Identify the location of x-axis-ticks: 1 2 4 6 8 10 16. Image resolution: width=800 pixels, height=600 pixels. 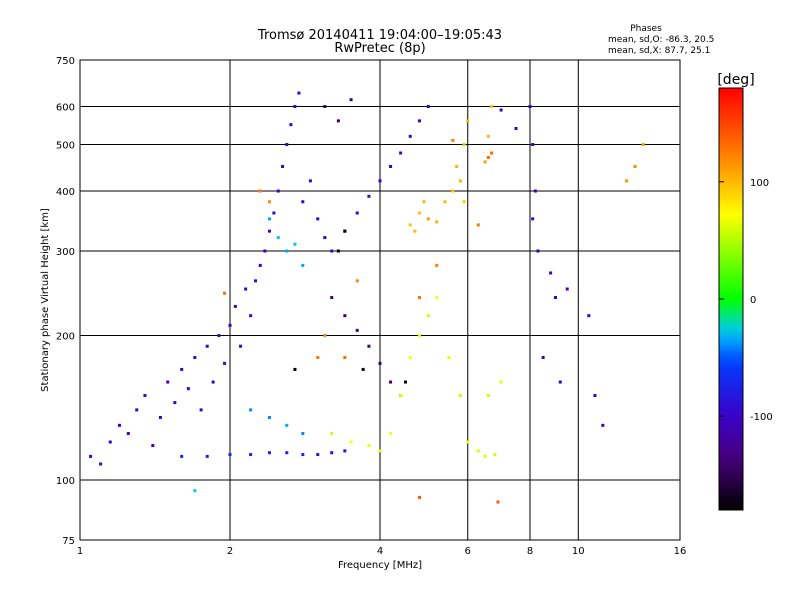
(382, 551).